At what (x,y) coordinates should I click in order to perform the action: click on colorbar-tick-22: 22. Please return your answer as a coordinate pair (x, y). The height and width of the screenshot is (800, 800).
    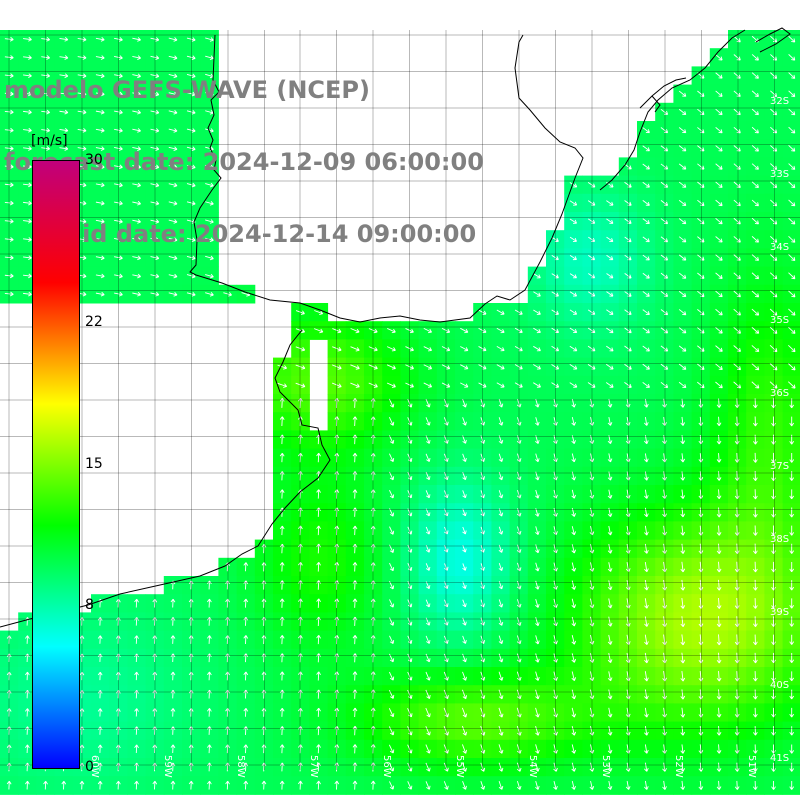
    Looking at the image, I should click on (94, 321).